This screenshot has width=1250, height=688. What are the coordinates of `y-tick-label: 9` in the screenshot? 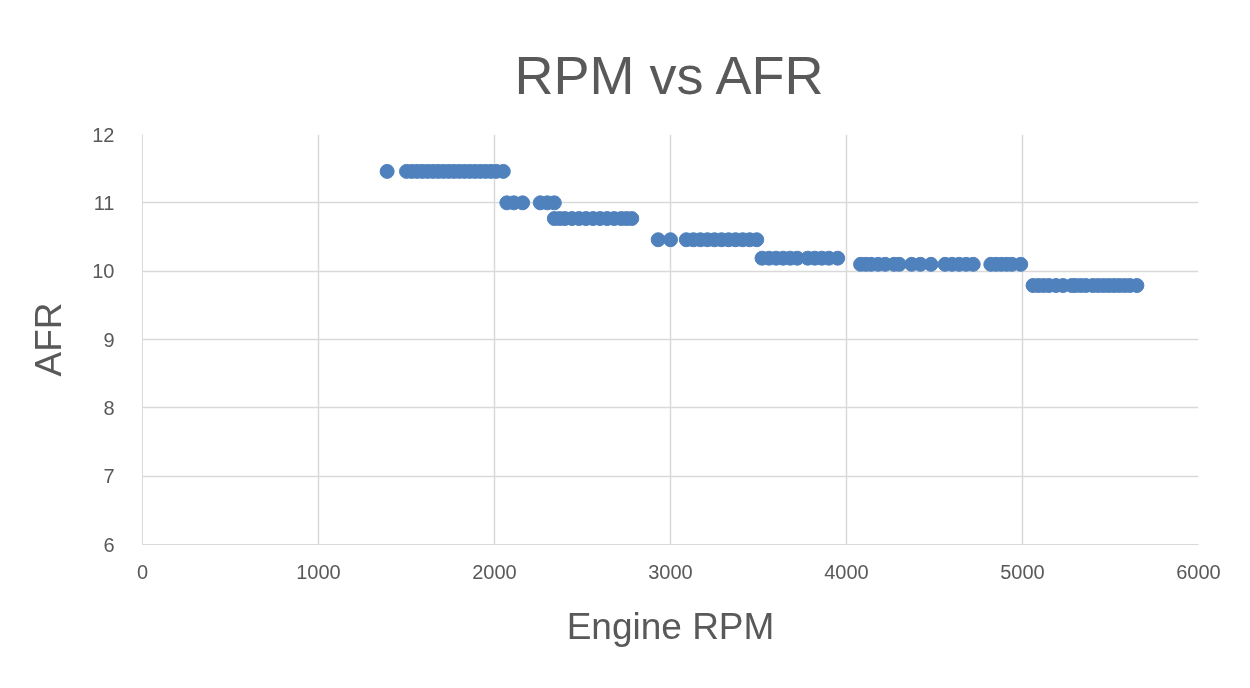 It's located at (109, 339).